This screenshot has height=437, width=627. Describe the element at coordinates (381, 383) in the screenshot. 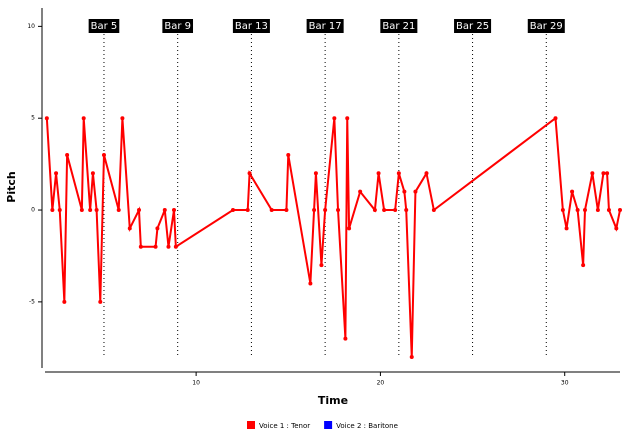

I see `x-tick-label: 20` at that location.